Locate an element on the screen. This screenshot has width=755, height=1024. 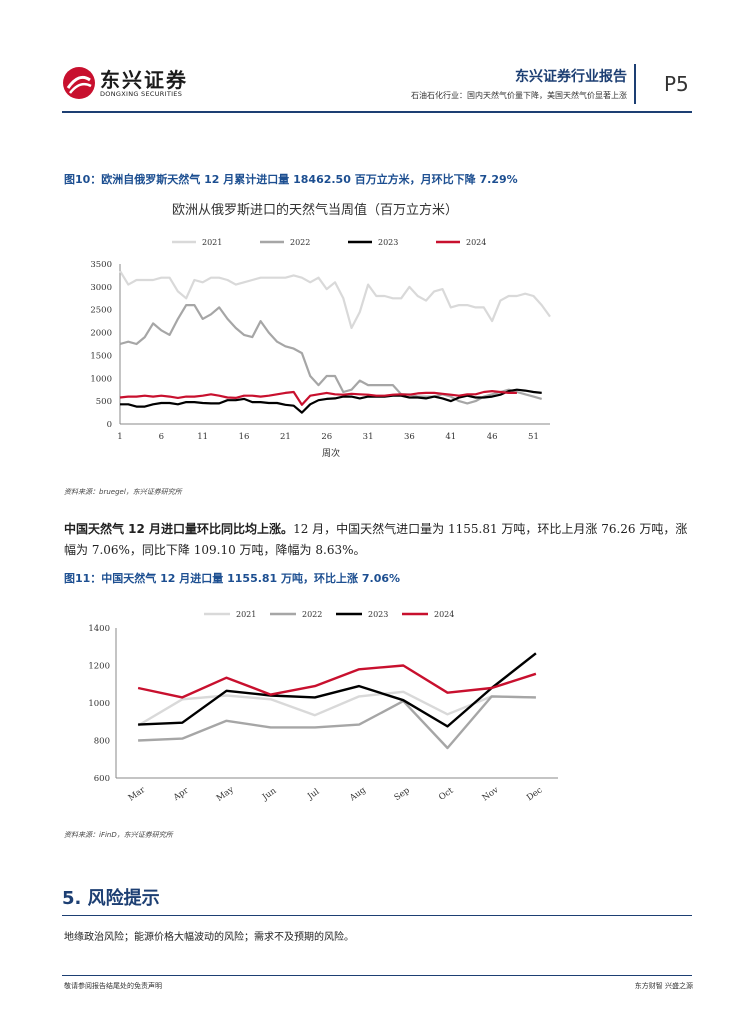
chart1-series-2023 is located at coordinates (331, 401).